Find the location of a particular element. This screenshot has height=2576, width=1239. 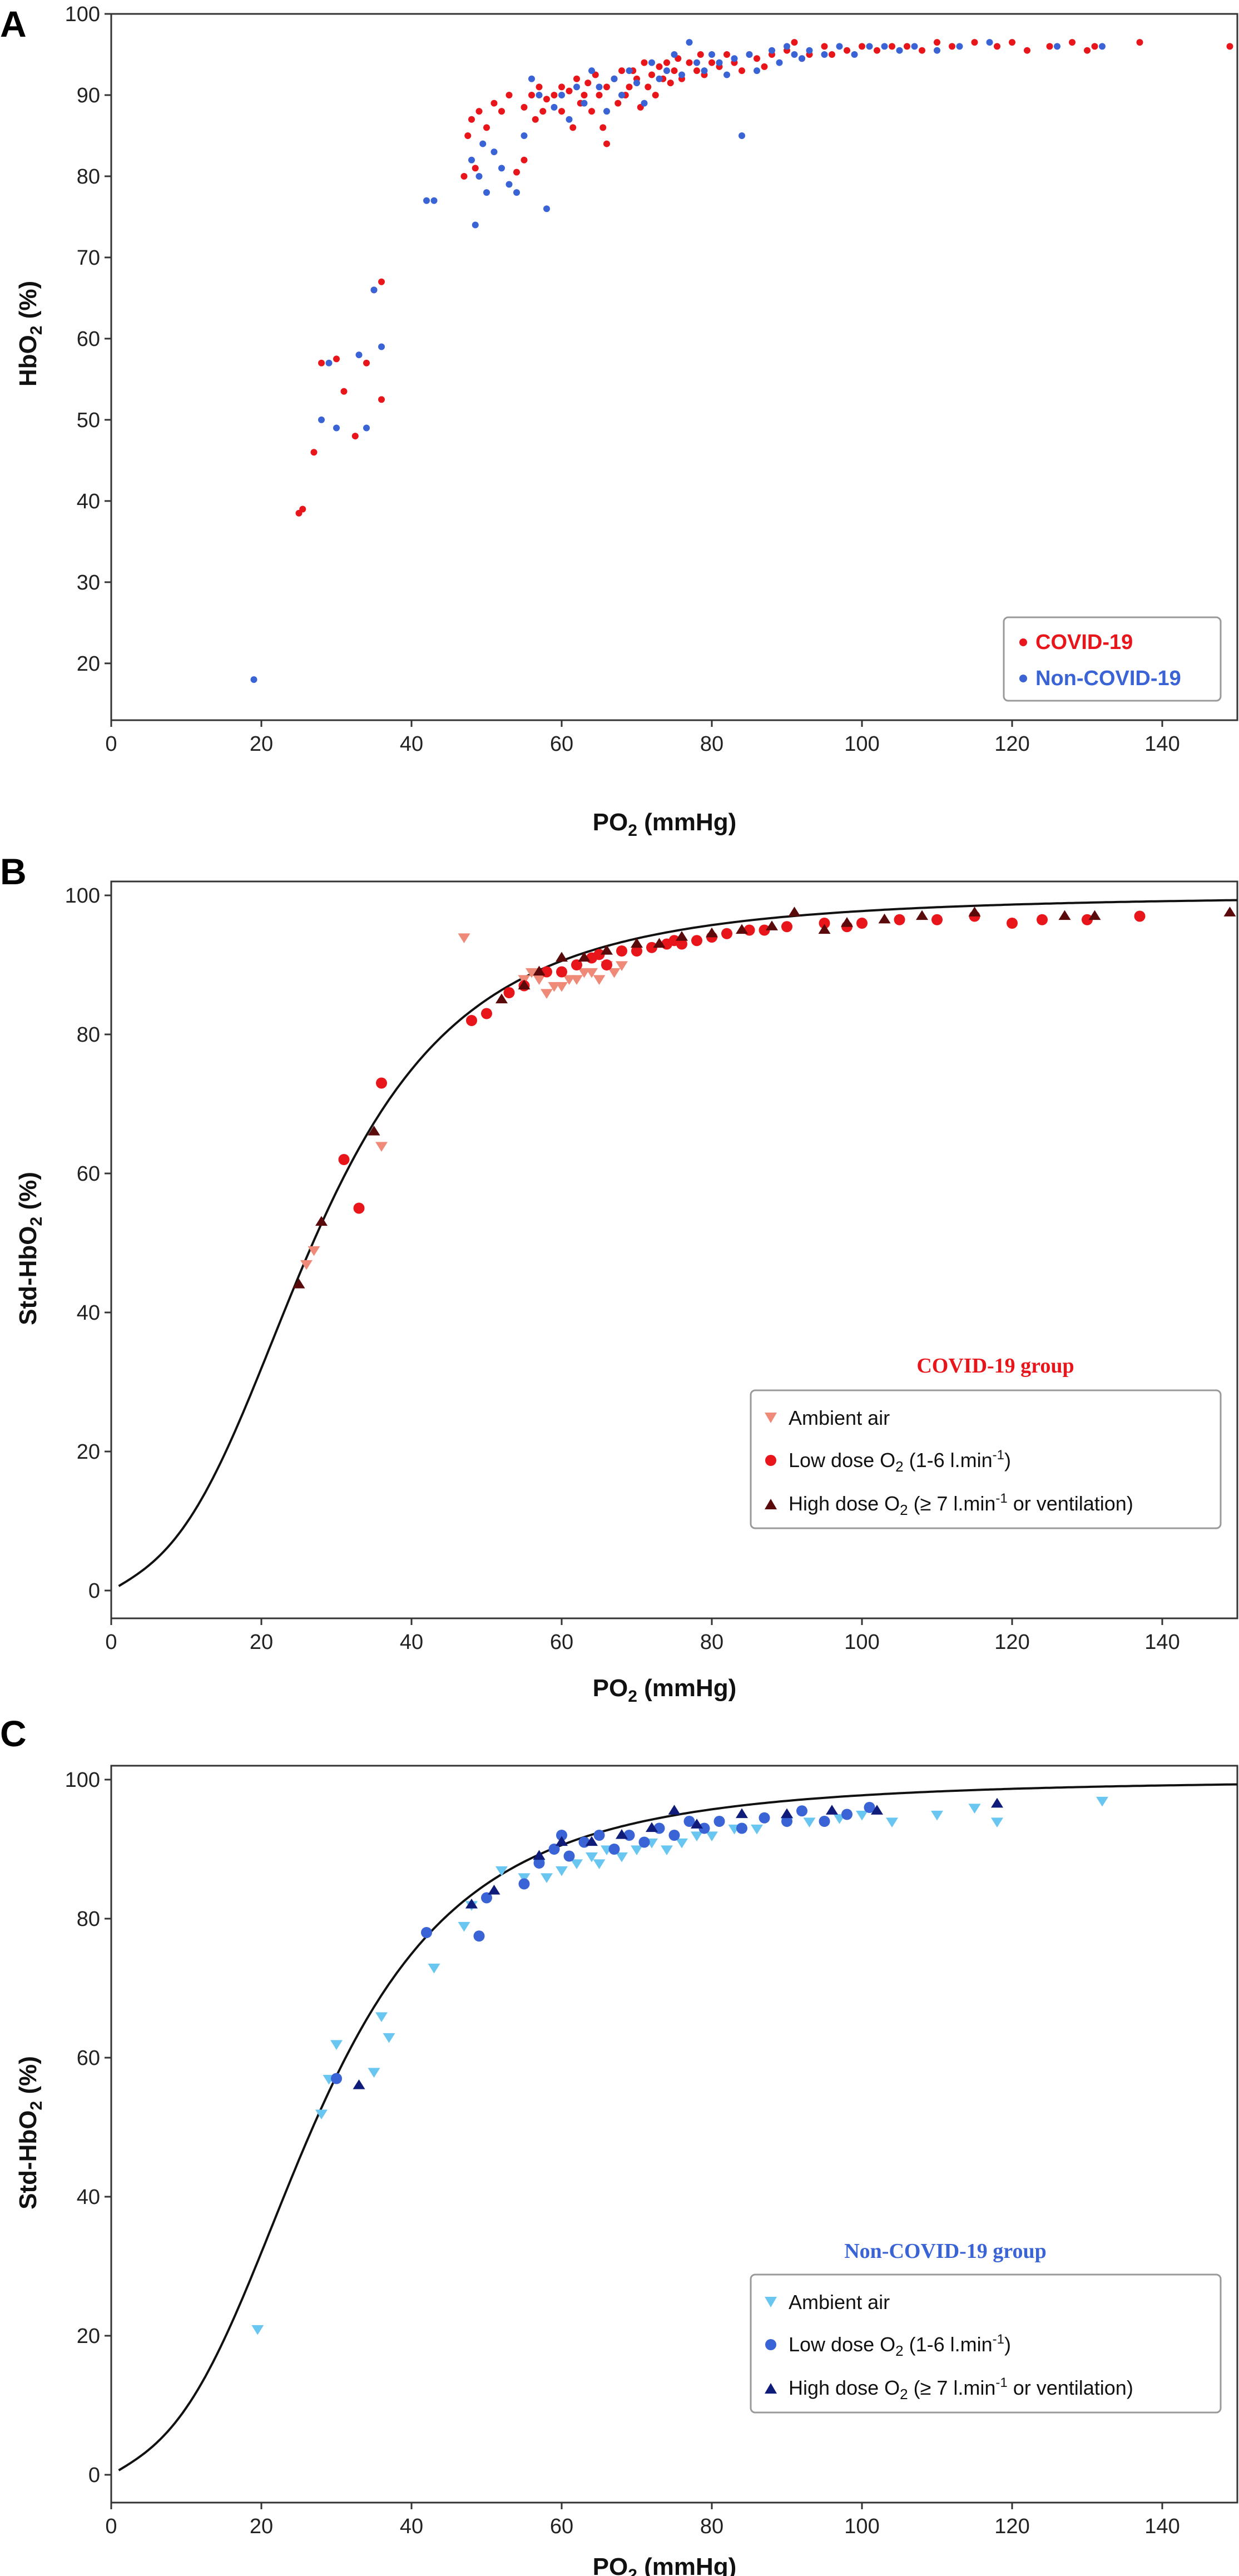

legend-b-ambient-marker is located at coordinates (771, 1418).